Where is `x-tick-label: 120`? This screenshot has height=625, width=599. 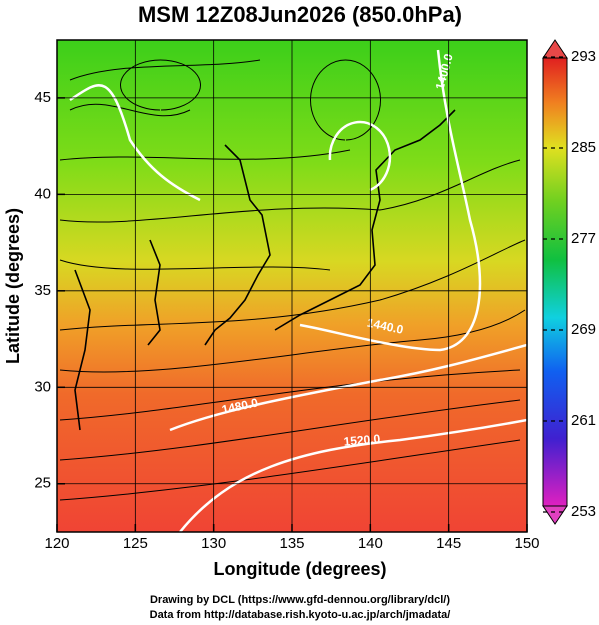
x-tick-label: 120 is located at coordinates (56, 543).